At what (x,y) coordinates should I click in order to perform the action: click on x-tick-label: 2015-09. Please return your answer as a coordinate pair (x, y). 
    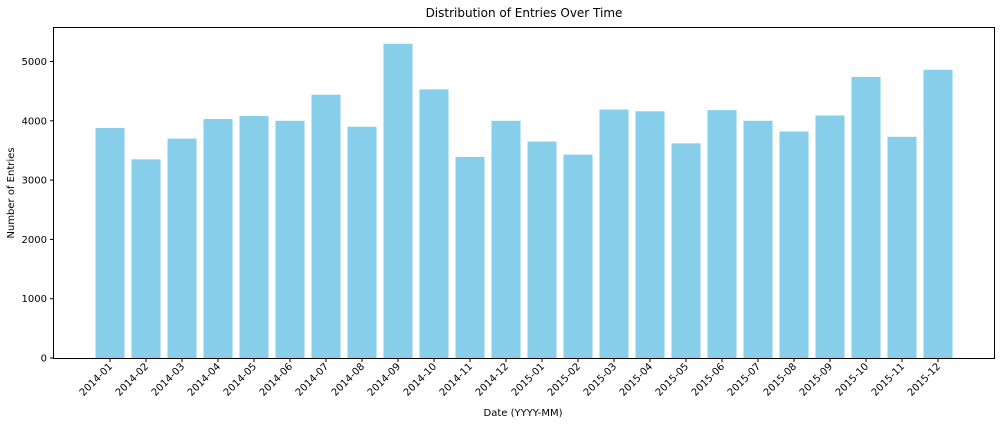
    Looking at the image, I should click on (816, 379).